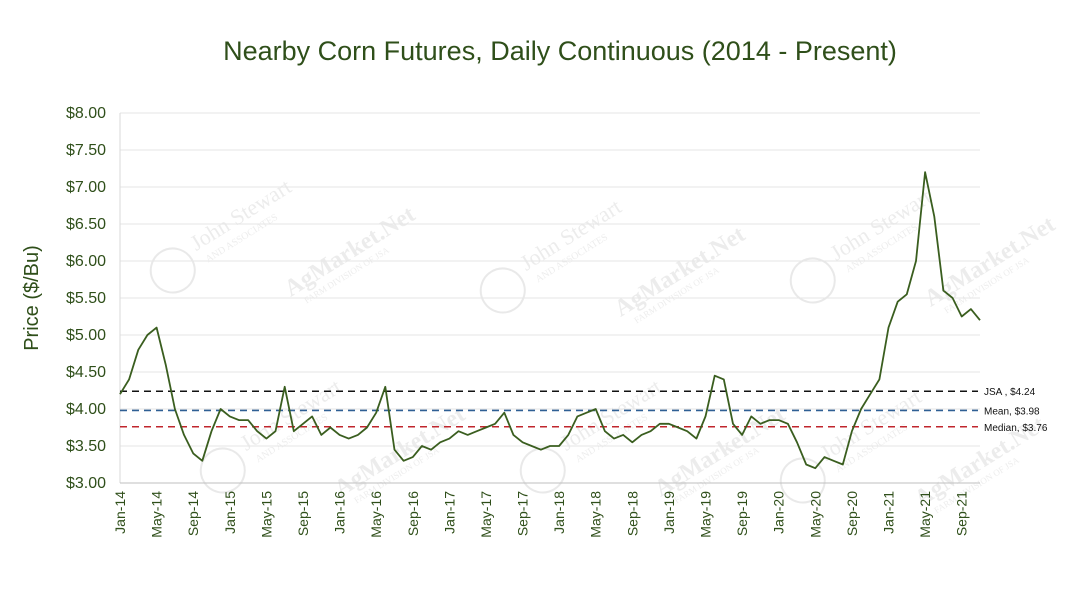  I want to click on x-tick-label: May-21, so click(925, 514).